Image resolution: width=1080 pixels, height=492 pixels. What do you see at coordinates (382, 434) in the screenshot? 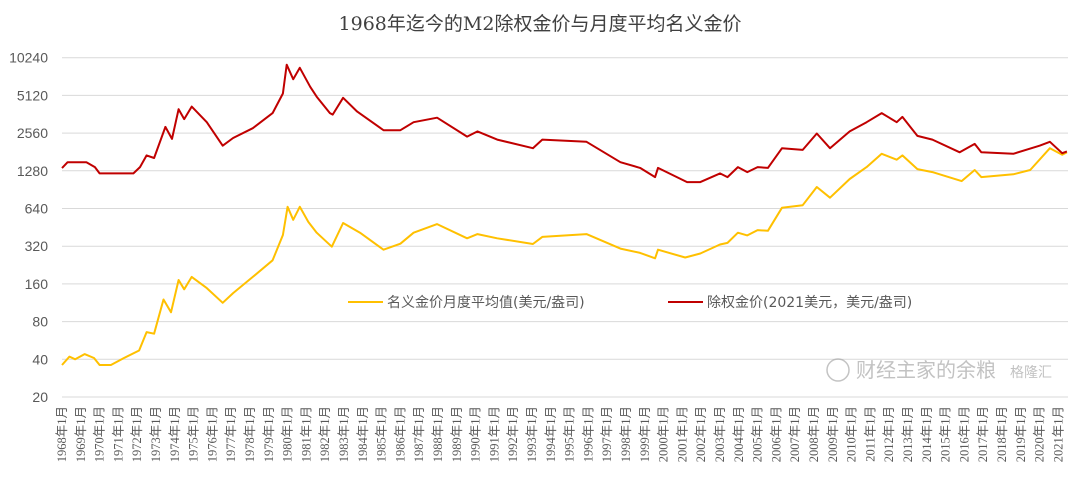
I see `x-tick-label: 1985年1月` at bounding box center [382, 434].